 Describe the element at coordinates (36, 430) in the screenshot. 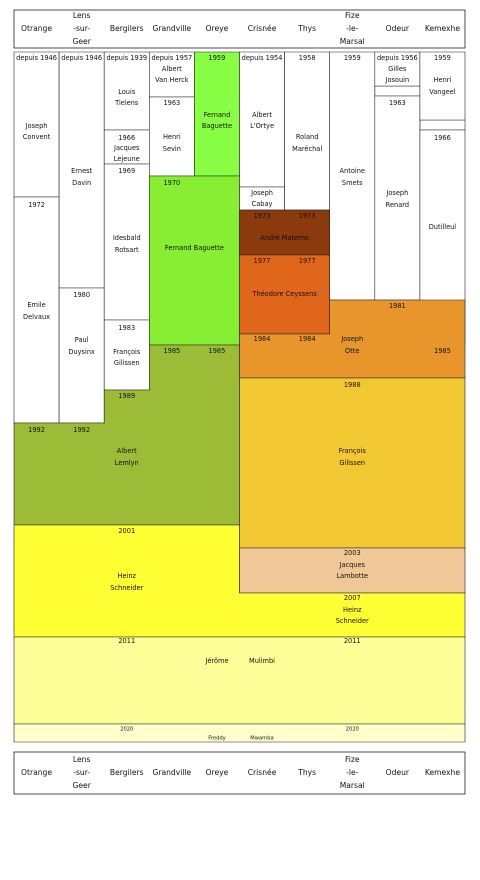

I see `term-label: 1992` at that location.